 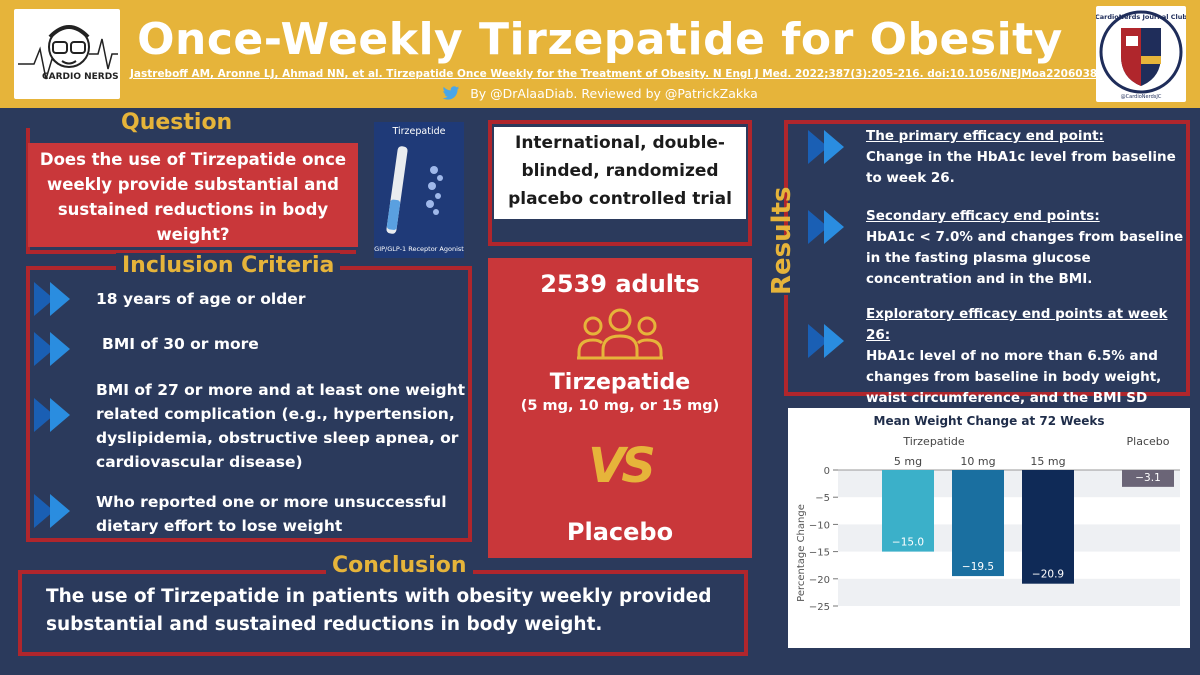 What do you see at coordinates (201, 299) in the screenshot?
I see `criterion-1: 18 years of age or older` at bounding box center [201, 299].